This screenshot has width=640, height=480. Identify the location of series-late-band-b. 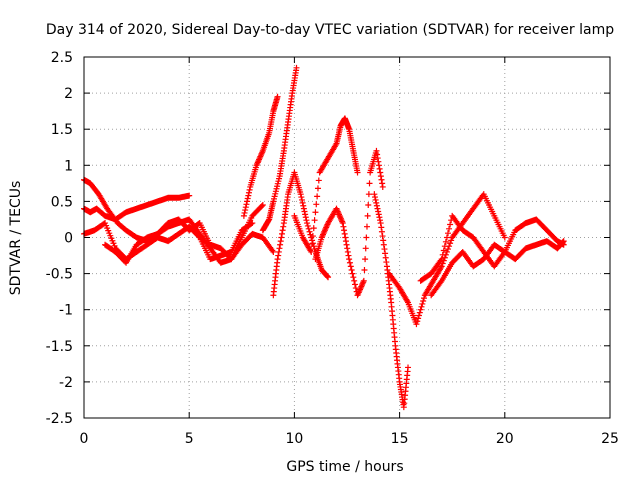
(497, 268).